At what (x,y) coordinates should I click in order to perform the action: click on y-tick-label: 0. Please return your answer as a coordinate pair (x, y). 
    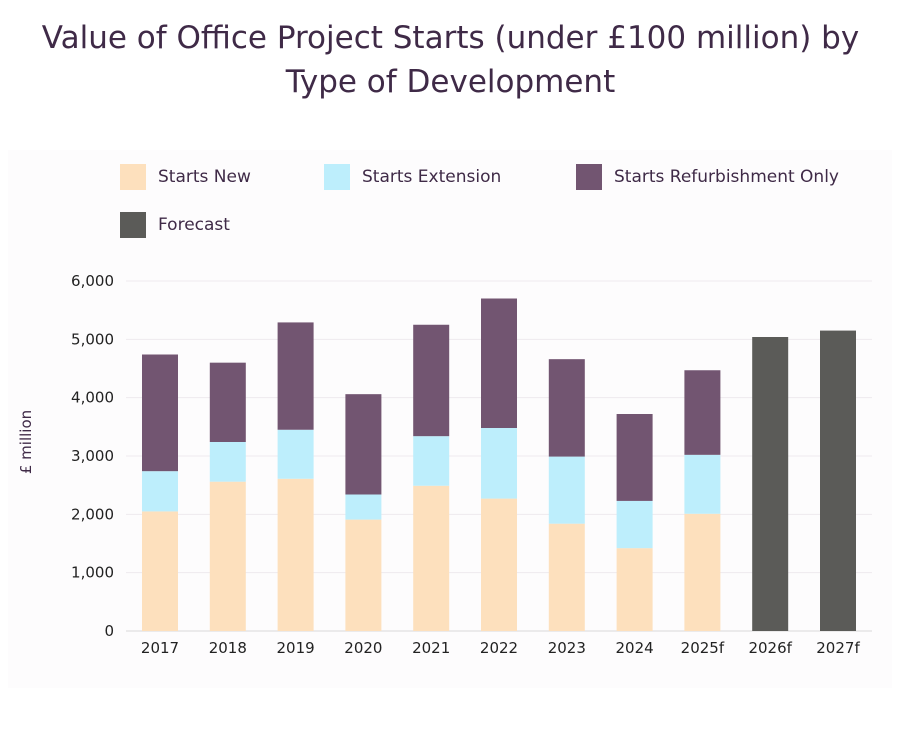
    Looking at the image, I should click on (109, 631).